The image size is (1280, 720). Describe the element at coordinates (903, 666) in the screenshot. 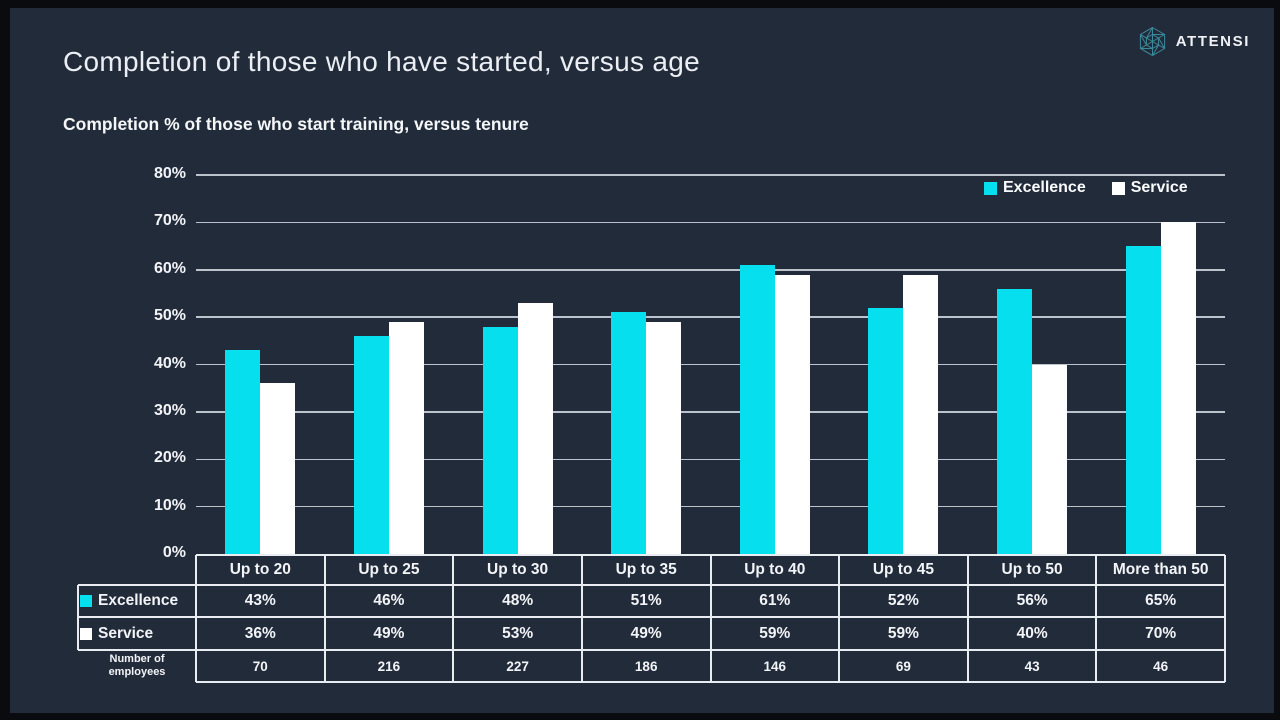

I see `employees-value-cell: 69` at that location.